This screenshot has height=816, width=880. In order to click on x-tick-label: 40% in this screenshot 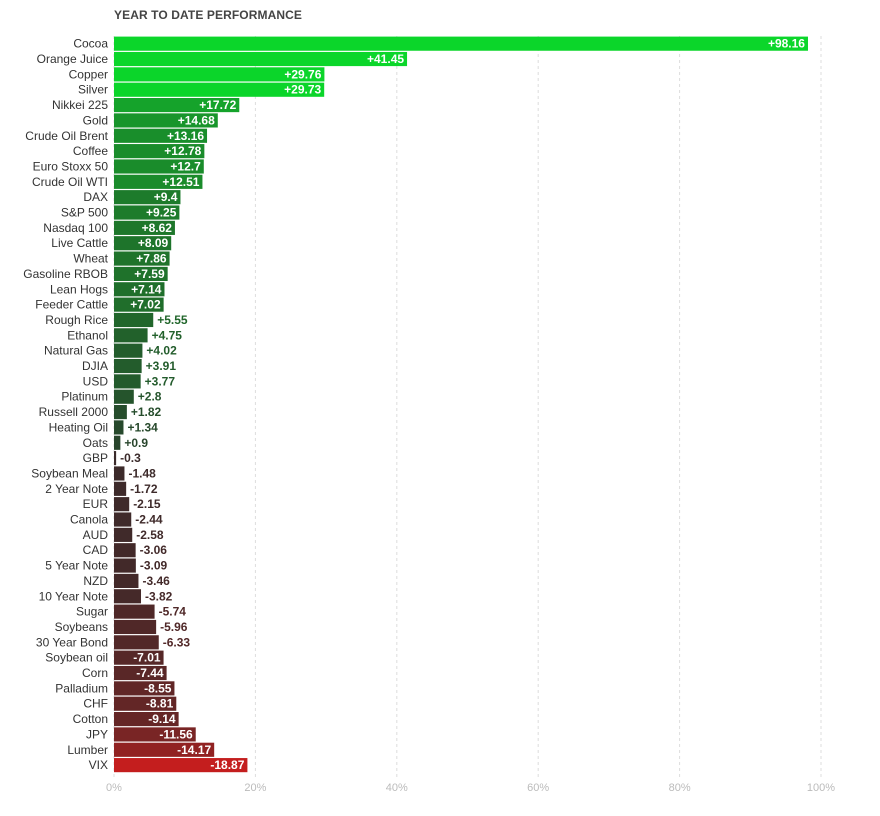, I will do `click(397, 788)`.